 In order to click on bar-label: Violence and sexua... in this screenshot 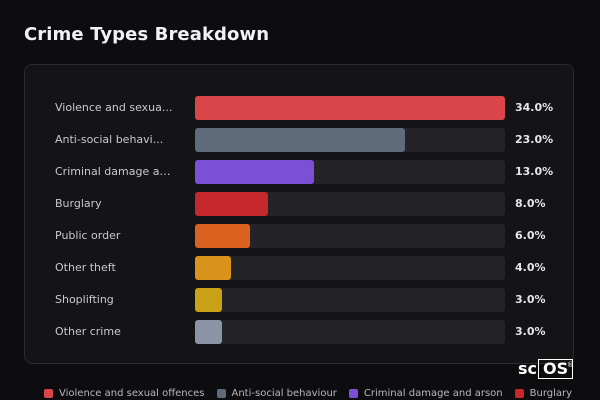, I will do `click(114, 107)`.